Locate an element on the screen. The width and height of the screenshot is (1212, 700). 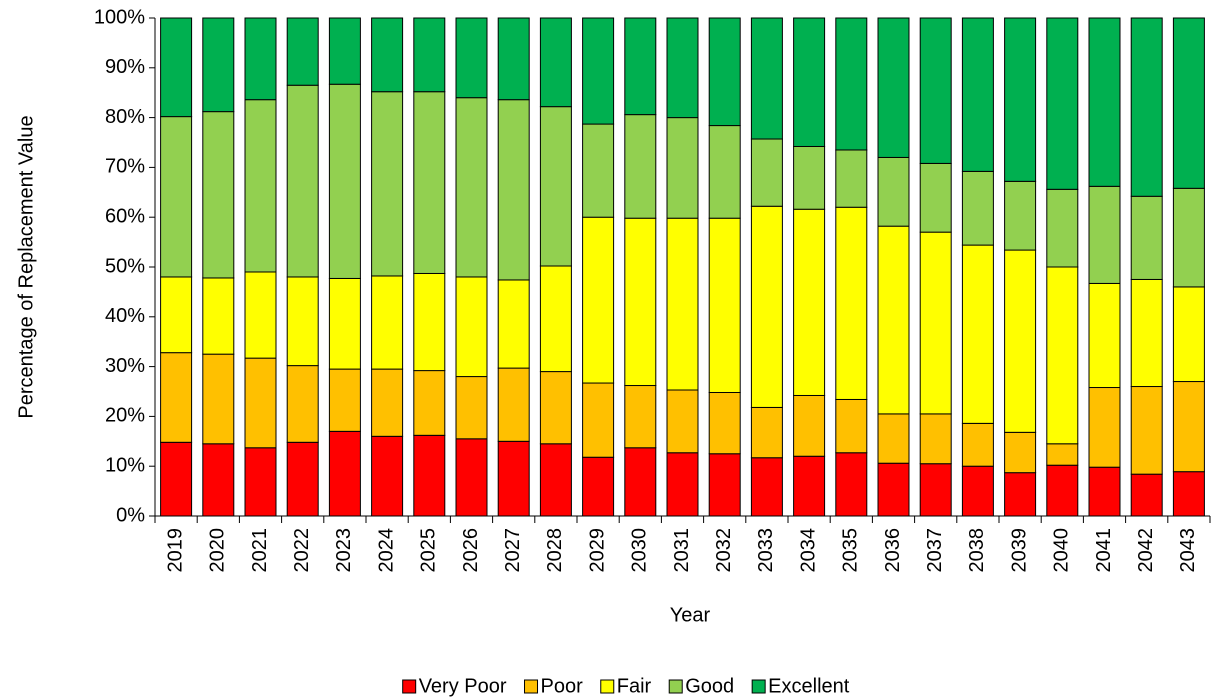
y-axis-title: Percentage of Replacement Value is located at coordinates (26, 266).